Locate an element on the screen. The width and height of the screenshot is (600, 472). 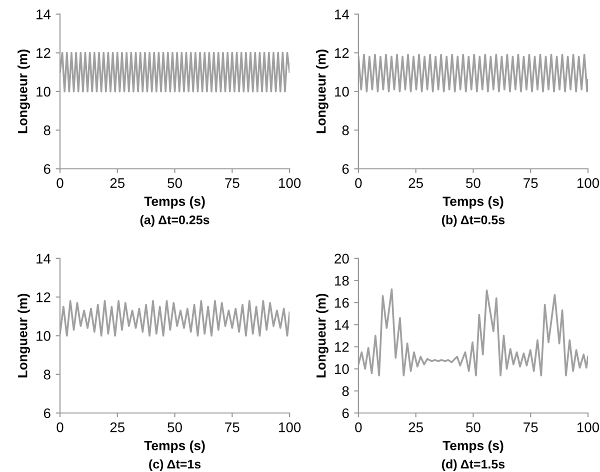
text: (d) Δt=1.5s is located at coordinates (473, 465).